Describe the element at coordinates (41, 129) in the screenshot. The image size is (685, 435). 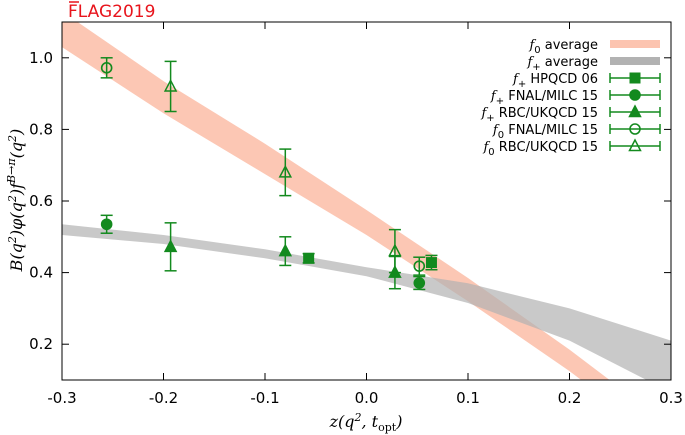
I see `y-tick-label: 0.8` at that location.